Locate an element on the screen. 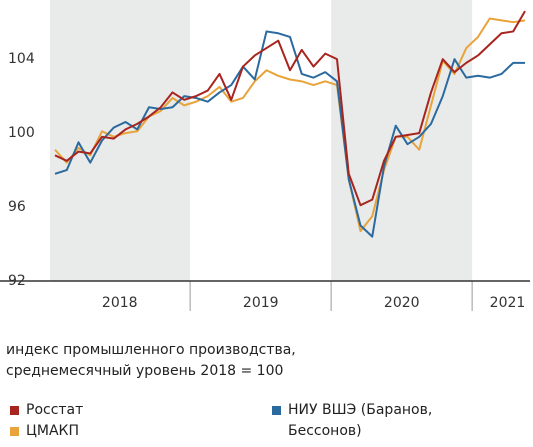 Image resolution: width=533 pixels, height=447 pixels. x-tick-label: 2021 is located at coordinates (508, 303).